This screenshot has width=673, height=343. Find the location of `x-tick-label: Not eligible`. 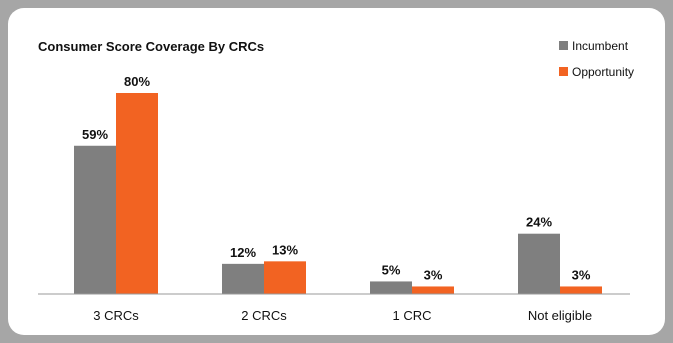

x-tick-label: Not eligible is located at coordinates (560, 315).